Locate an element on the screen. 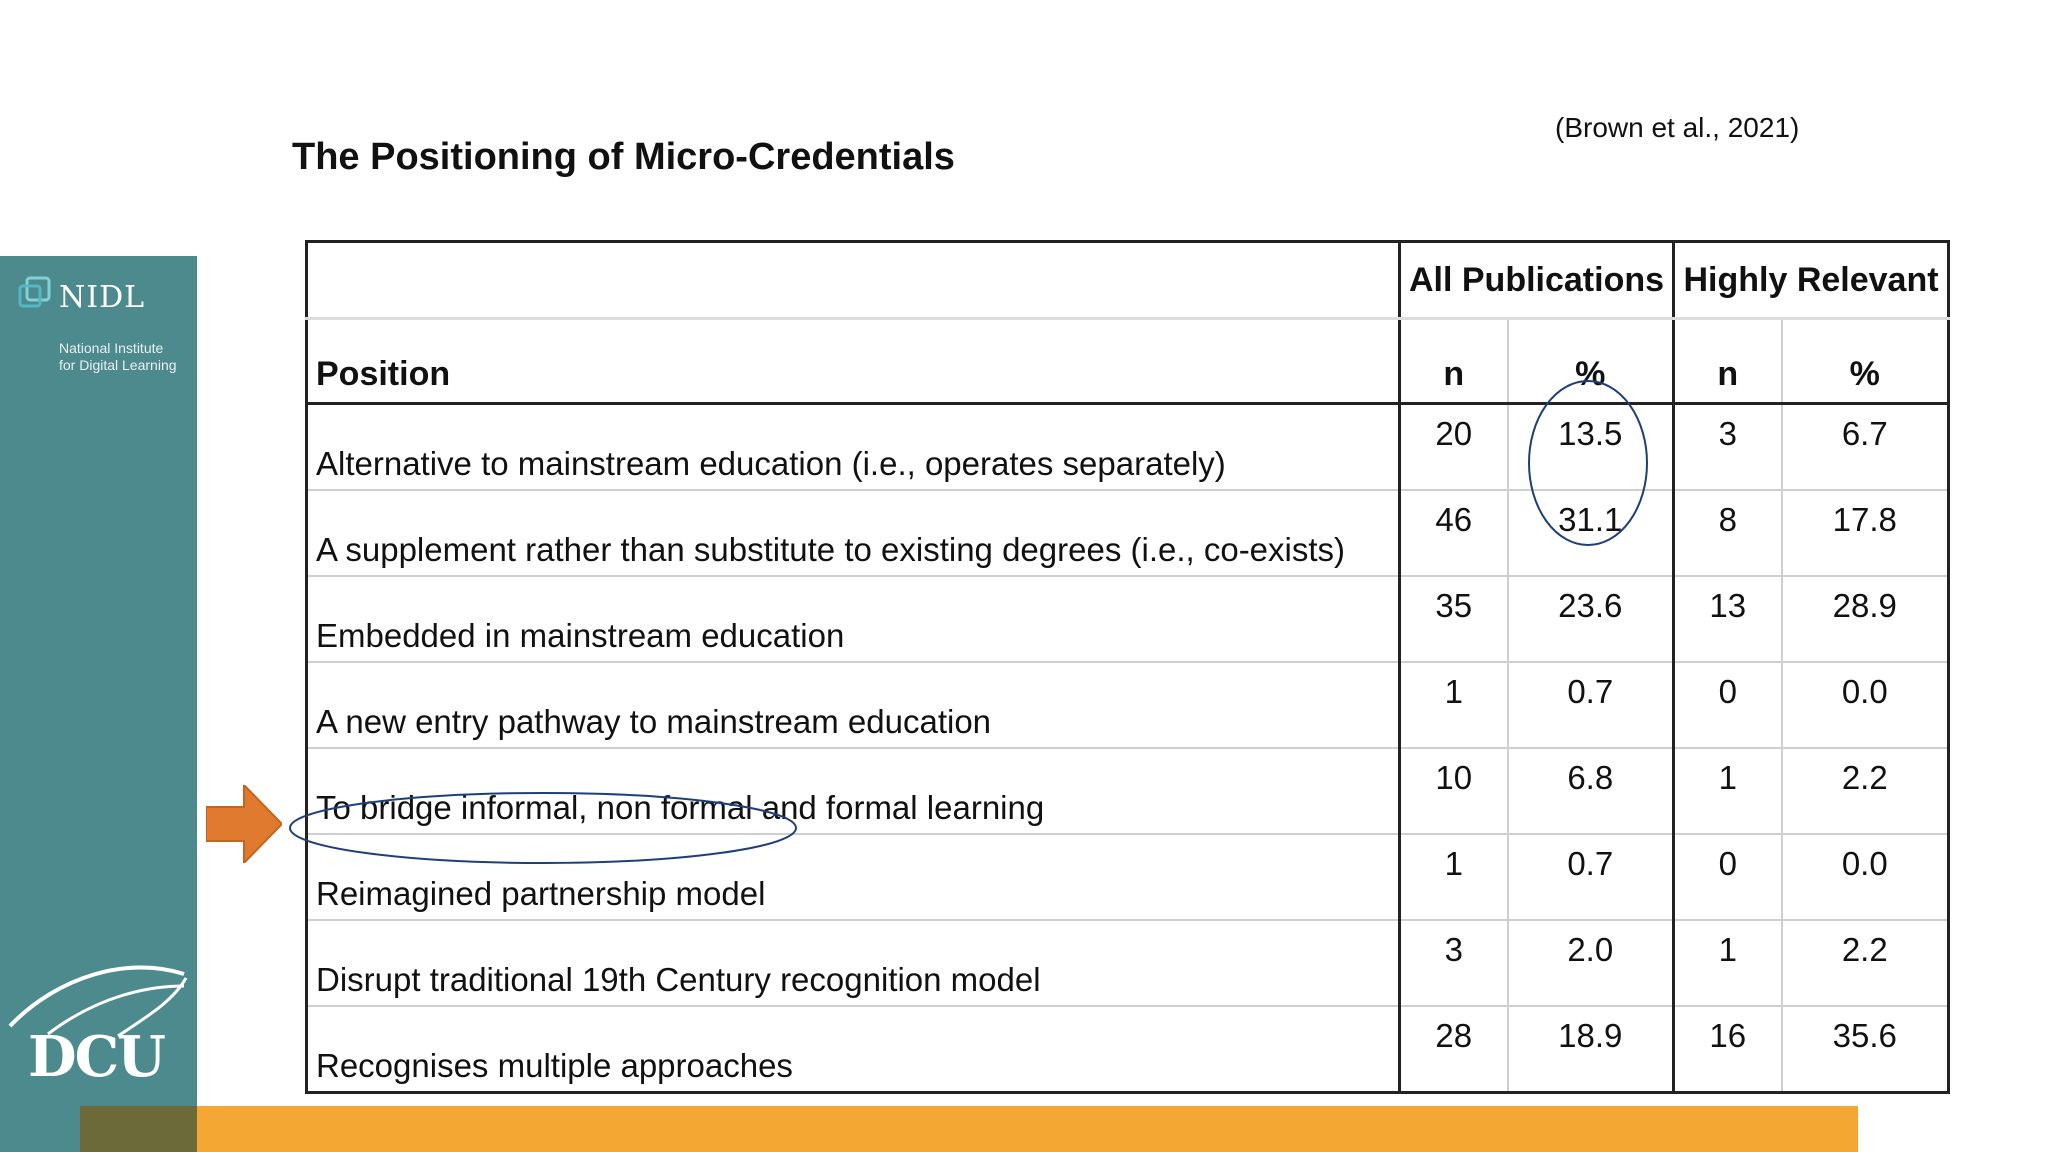  table-row: Reimagined partnership model 1 0.7 0 0.0 is located at coordinates (1127, 877).